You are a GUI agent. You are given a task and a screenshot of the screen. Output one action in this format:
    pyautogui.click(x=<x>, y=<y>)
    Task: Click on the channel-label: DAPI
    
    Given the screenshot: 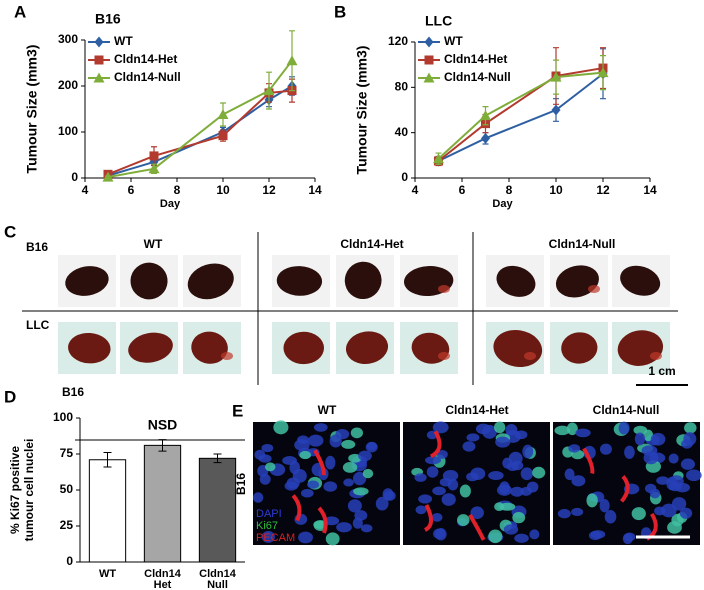 What is the action you would take?
    pyautogui.click(x=269, y=514)
    